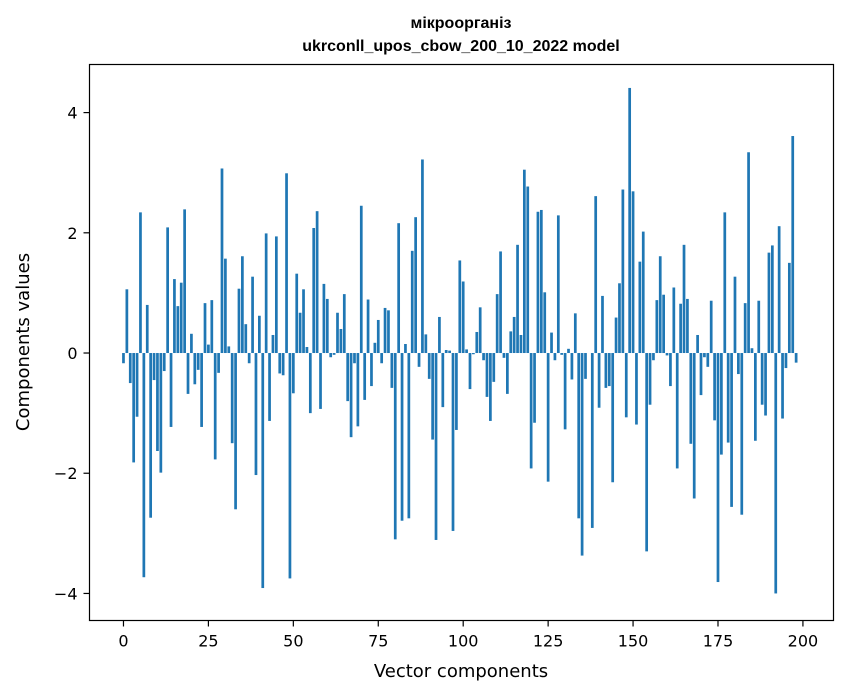  What do you see at coordinates (293, 641) in the screenshot?
I see `x-tick-label: 50` at bounding box center [293, 641].